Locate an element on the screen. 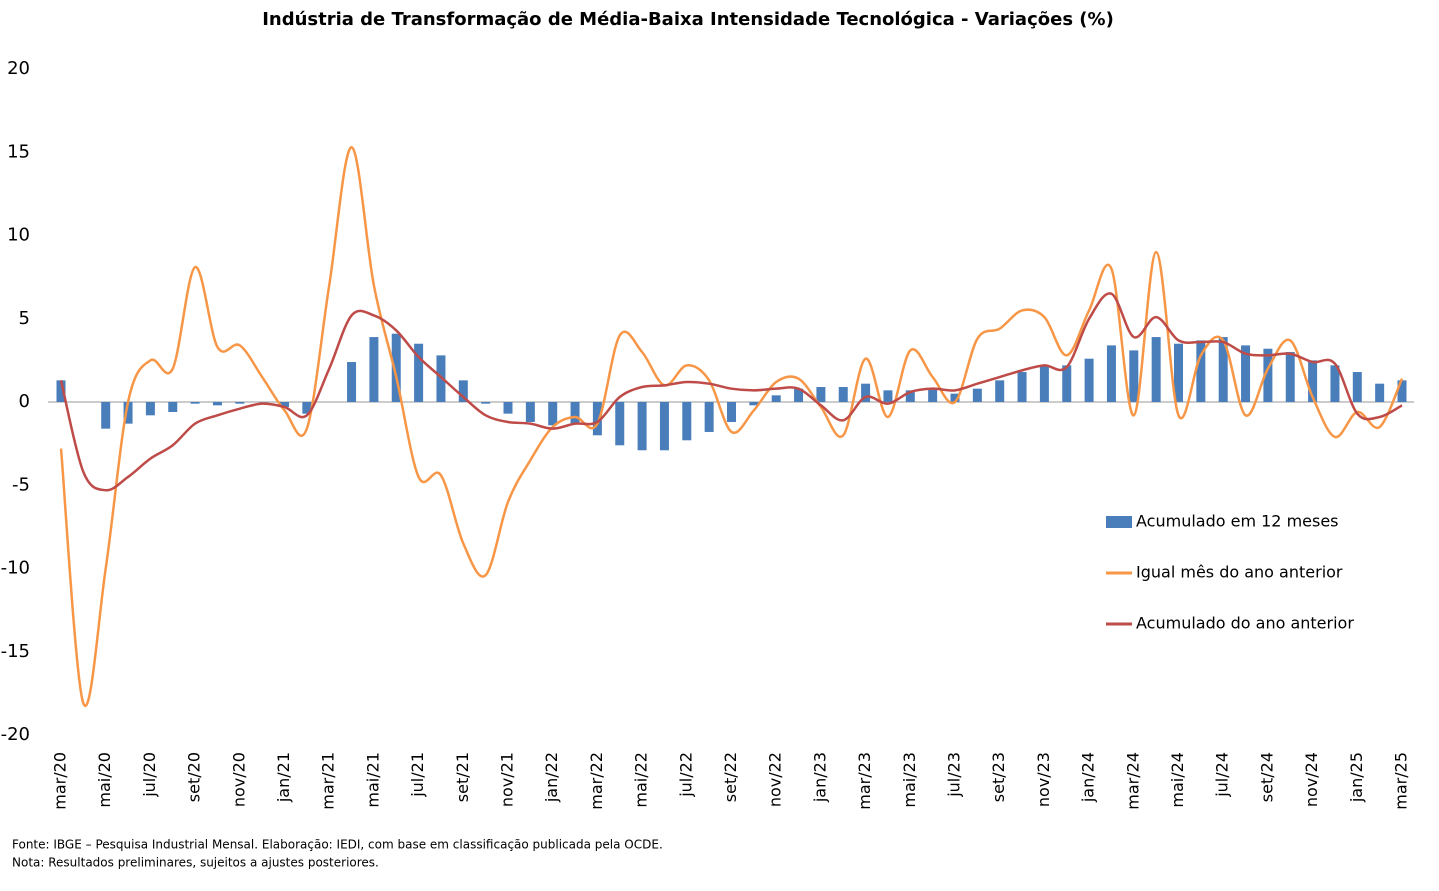 Image resolution: width=1439 pixels, height=891 pixels. x-tick-label: jan/24 is located at coordinates (1088, 777).